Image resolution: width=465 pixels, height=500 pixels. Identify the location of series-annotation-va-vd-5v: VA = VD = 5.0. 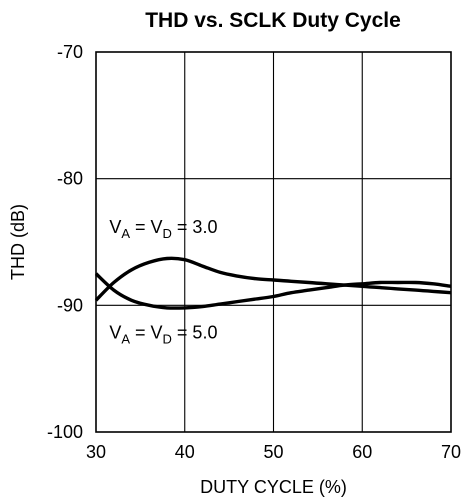
(163, 334).